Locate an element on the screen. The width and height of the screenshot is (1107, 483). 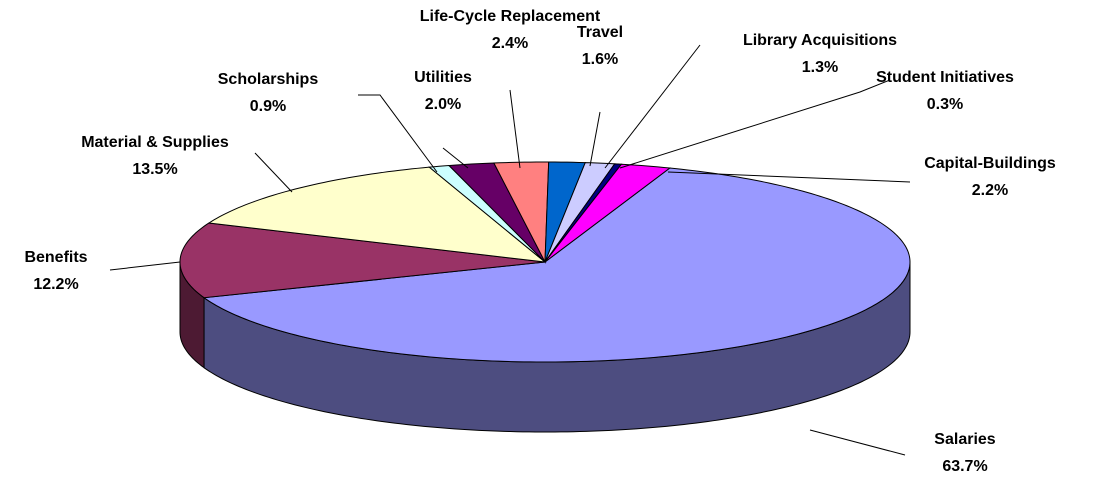
value-label: 2.4% is located at coordinates (510, 43).